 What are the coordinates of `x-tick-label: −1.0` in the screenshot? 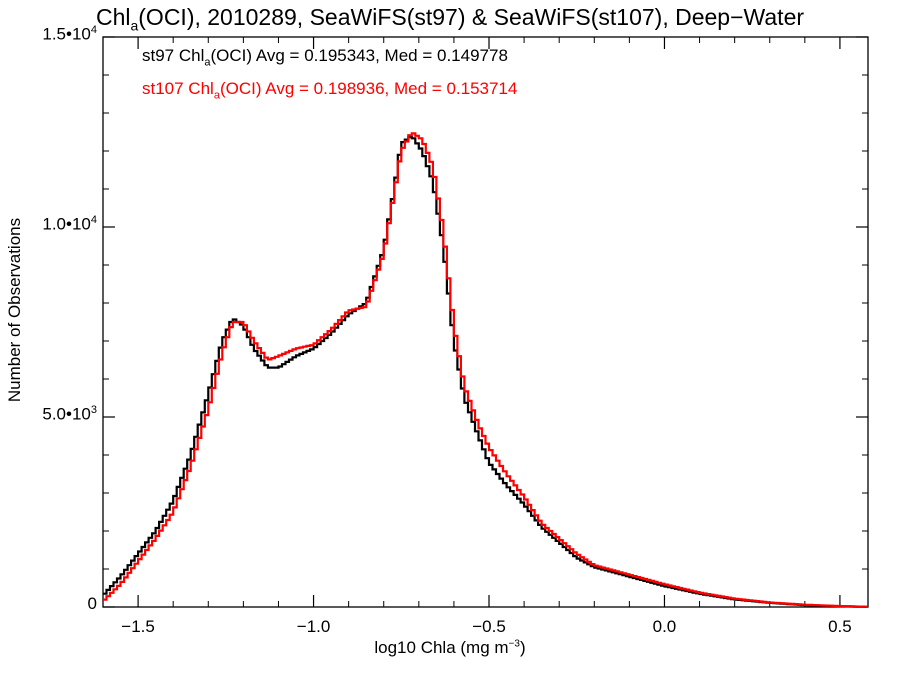 It's located at (313, 626).